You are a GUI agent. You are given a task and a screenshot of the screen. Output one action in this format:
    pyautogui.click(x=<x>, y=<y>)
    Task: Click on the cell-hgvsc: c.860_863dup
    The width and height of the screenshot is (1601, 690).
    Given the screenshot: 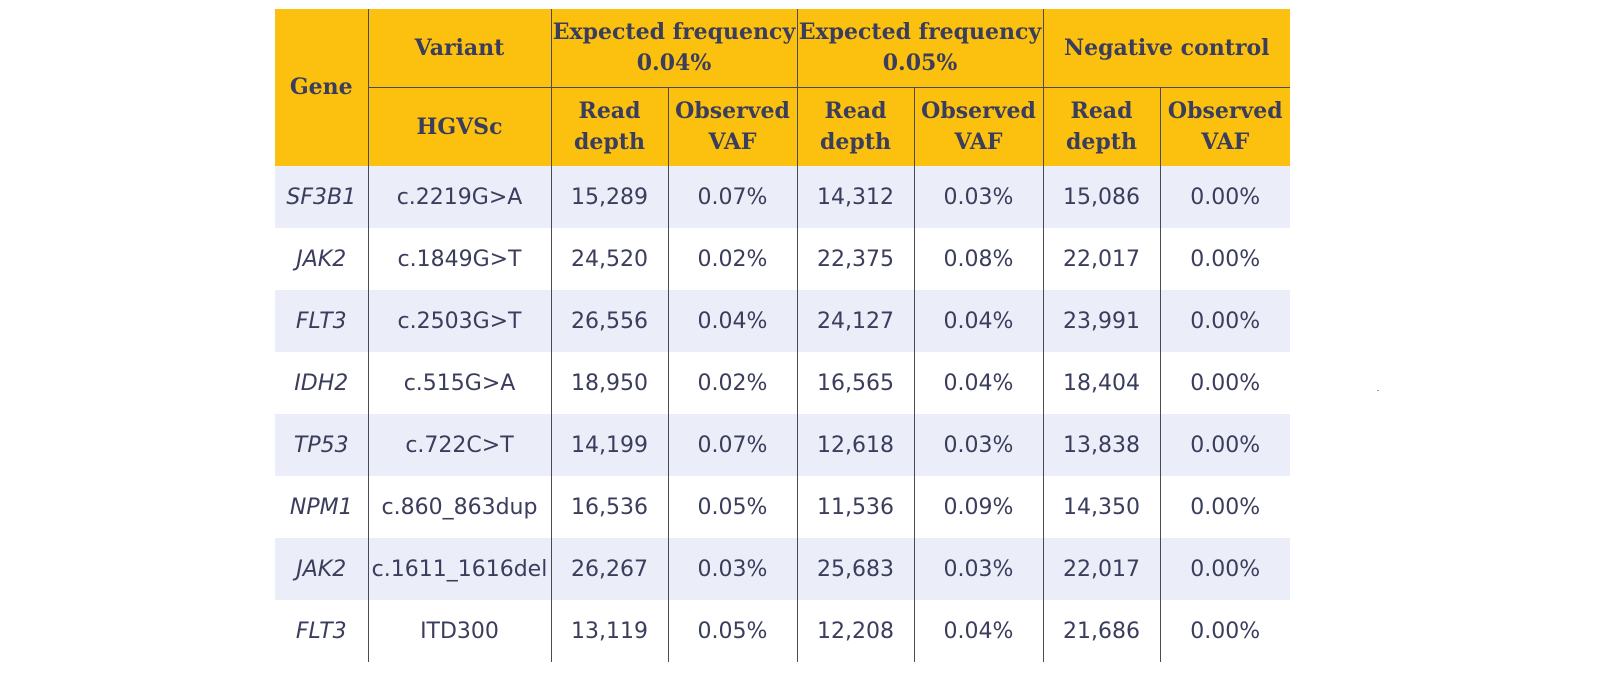 What is the action you would take?
    pyautogui.click(x=459, y=507)
    